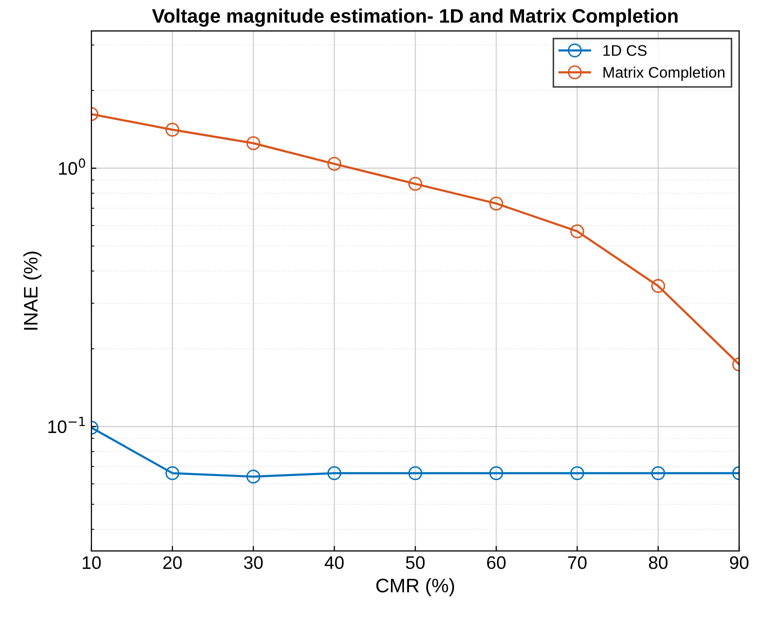 This screenshot has width=762, height=619. What do you see at coordinates (66, 425) in the screenshot?
I see `y-tick-label: 10$^{−1}$` at bounding box center [66, 425].